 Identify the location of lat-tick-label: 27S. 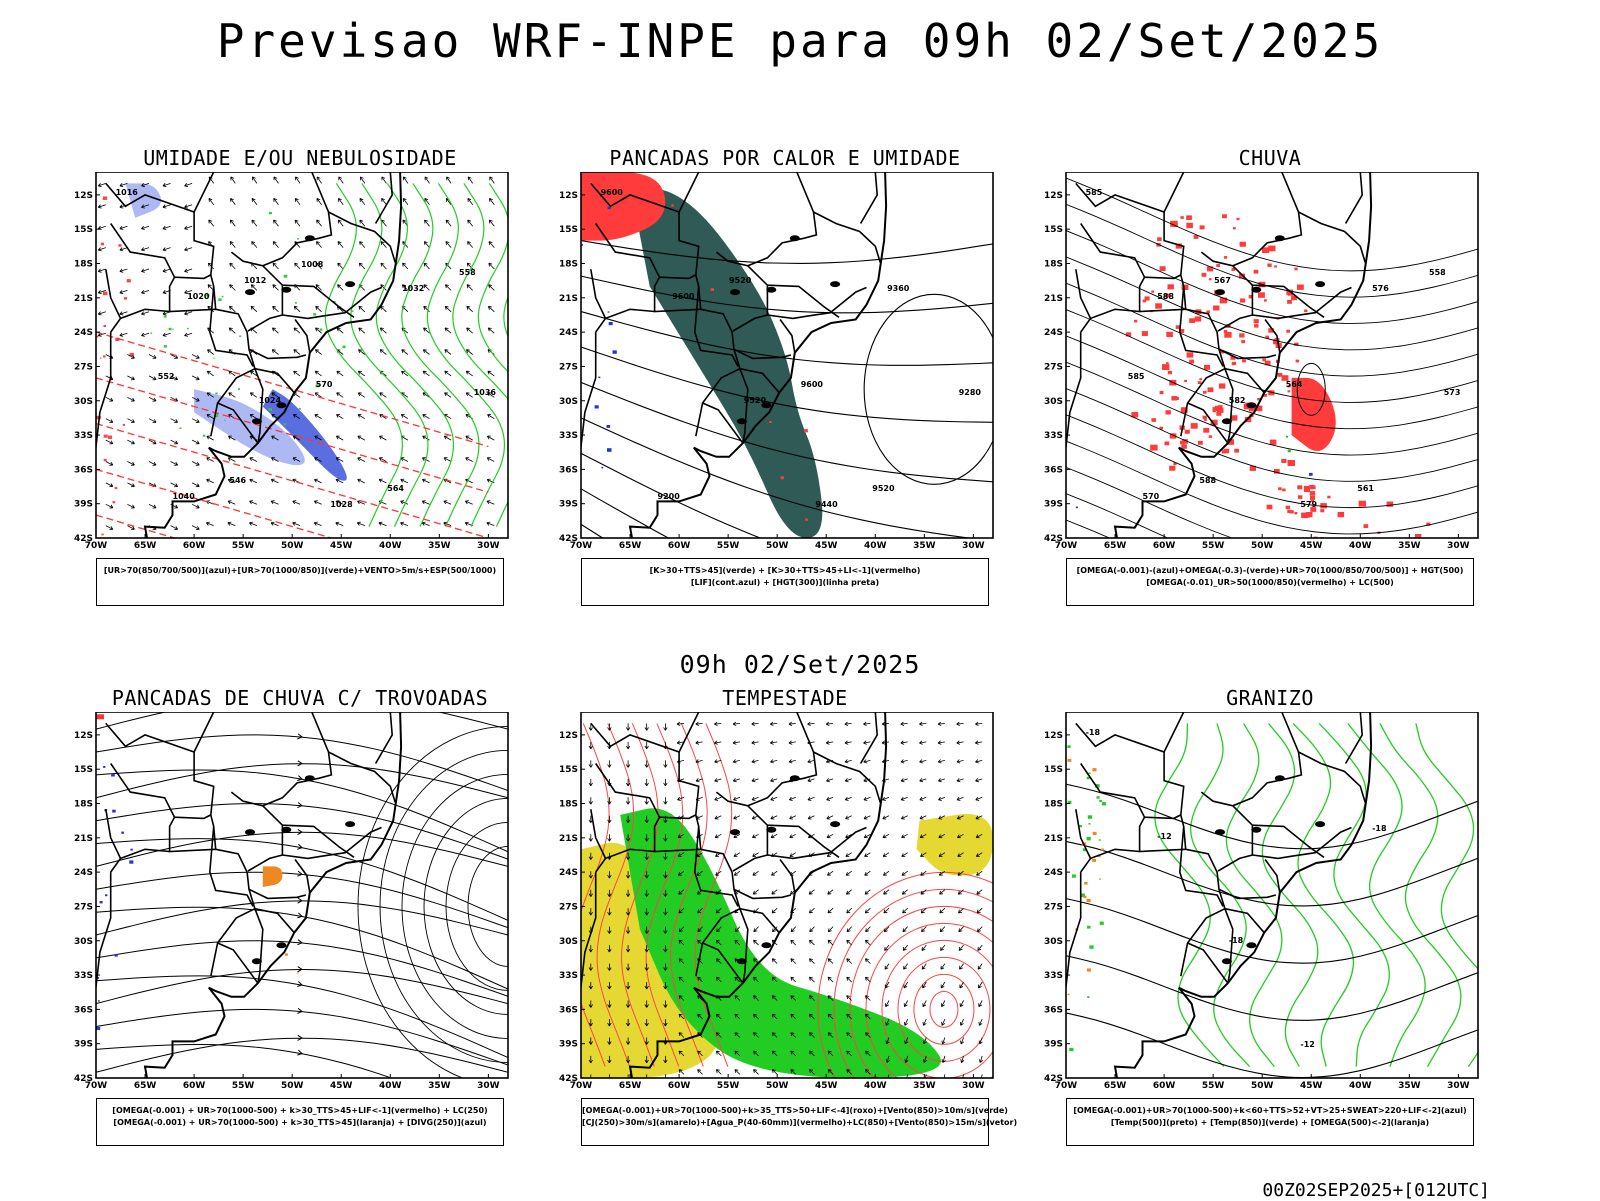
(1053, 367).